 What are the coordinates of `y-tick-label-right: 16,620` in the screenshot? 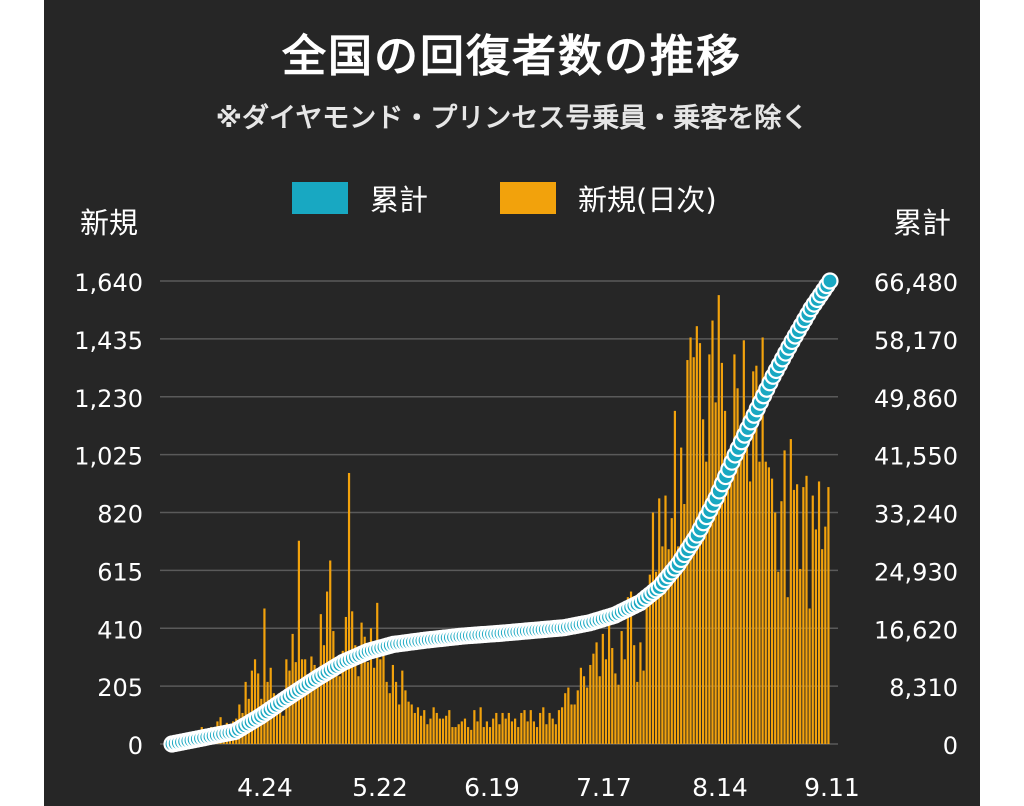 It's located at (916, 630).